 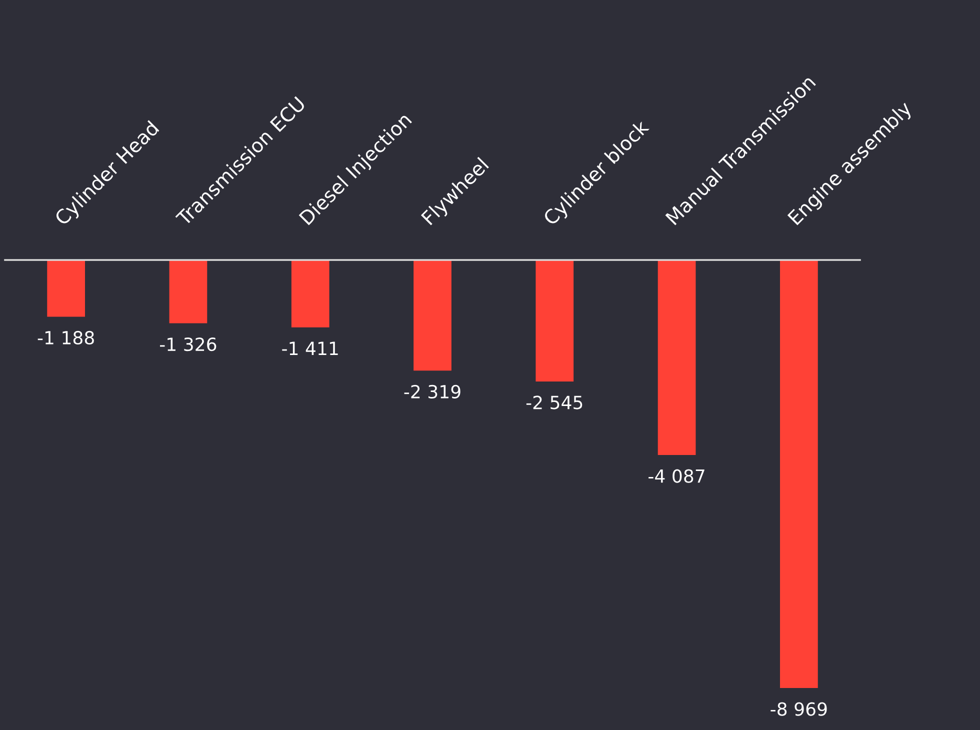 What do you see at coordinates (310, 348) in the screenshot?
I see `data-label: -1 411` at bounding box center [310, 348].